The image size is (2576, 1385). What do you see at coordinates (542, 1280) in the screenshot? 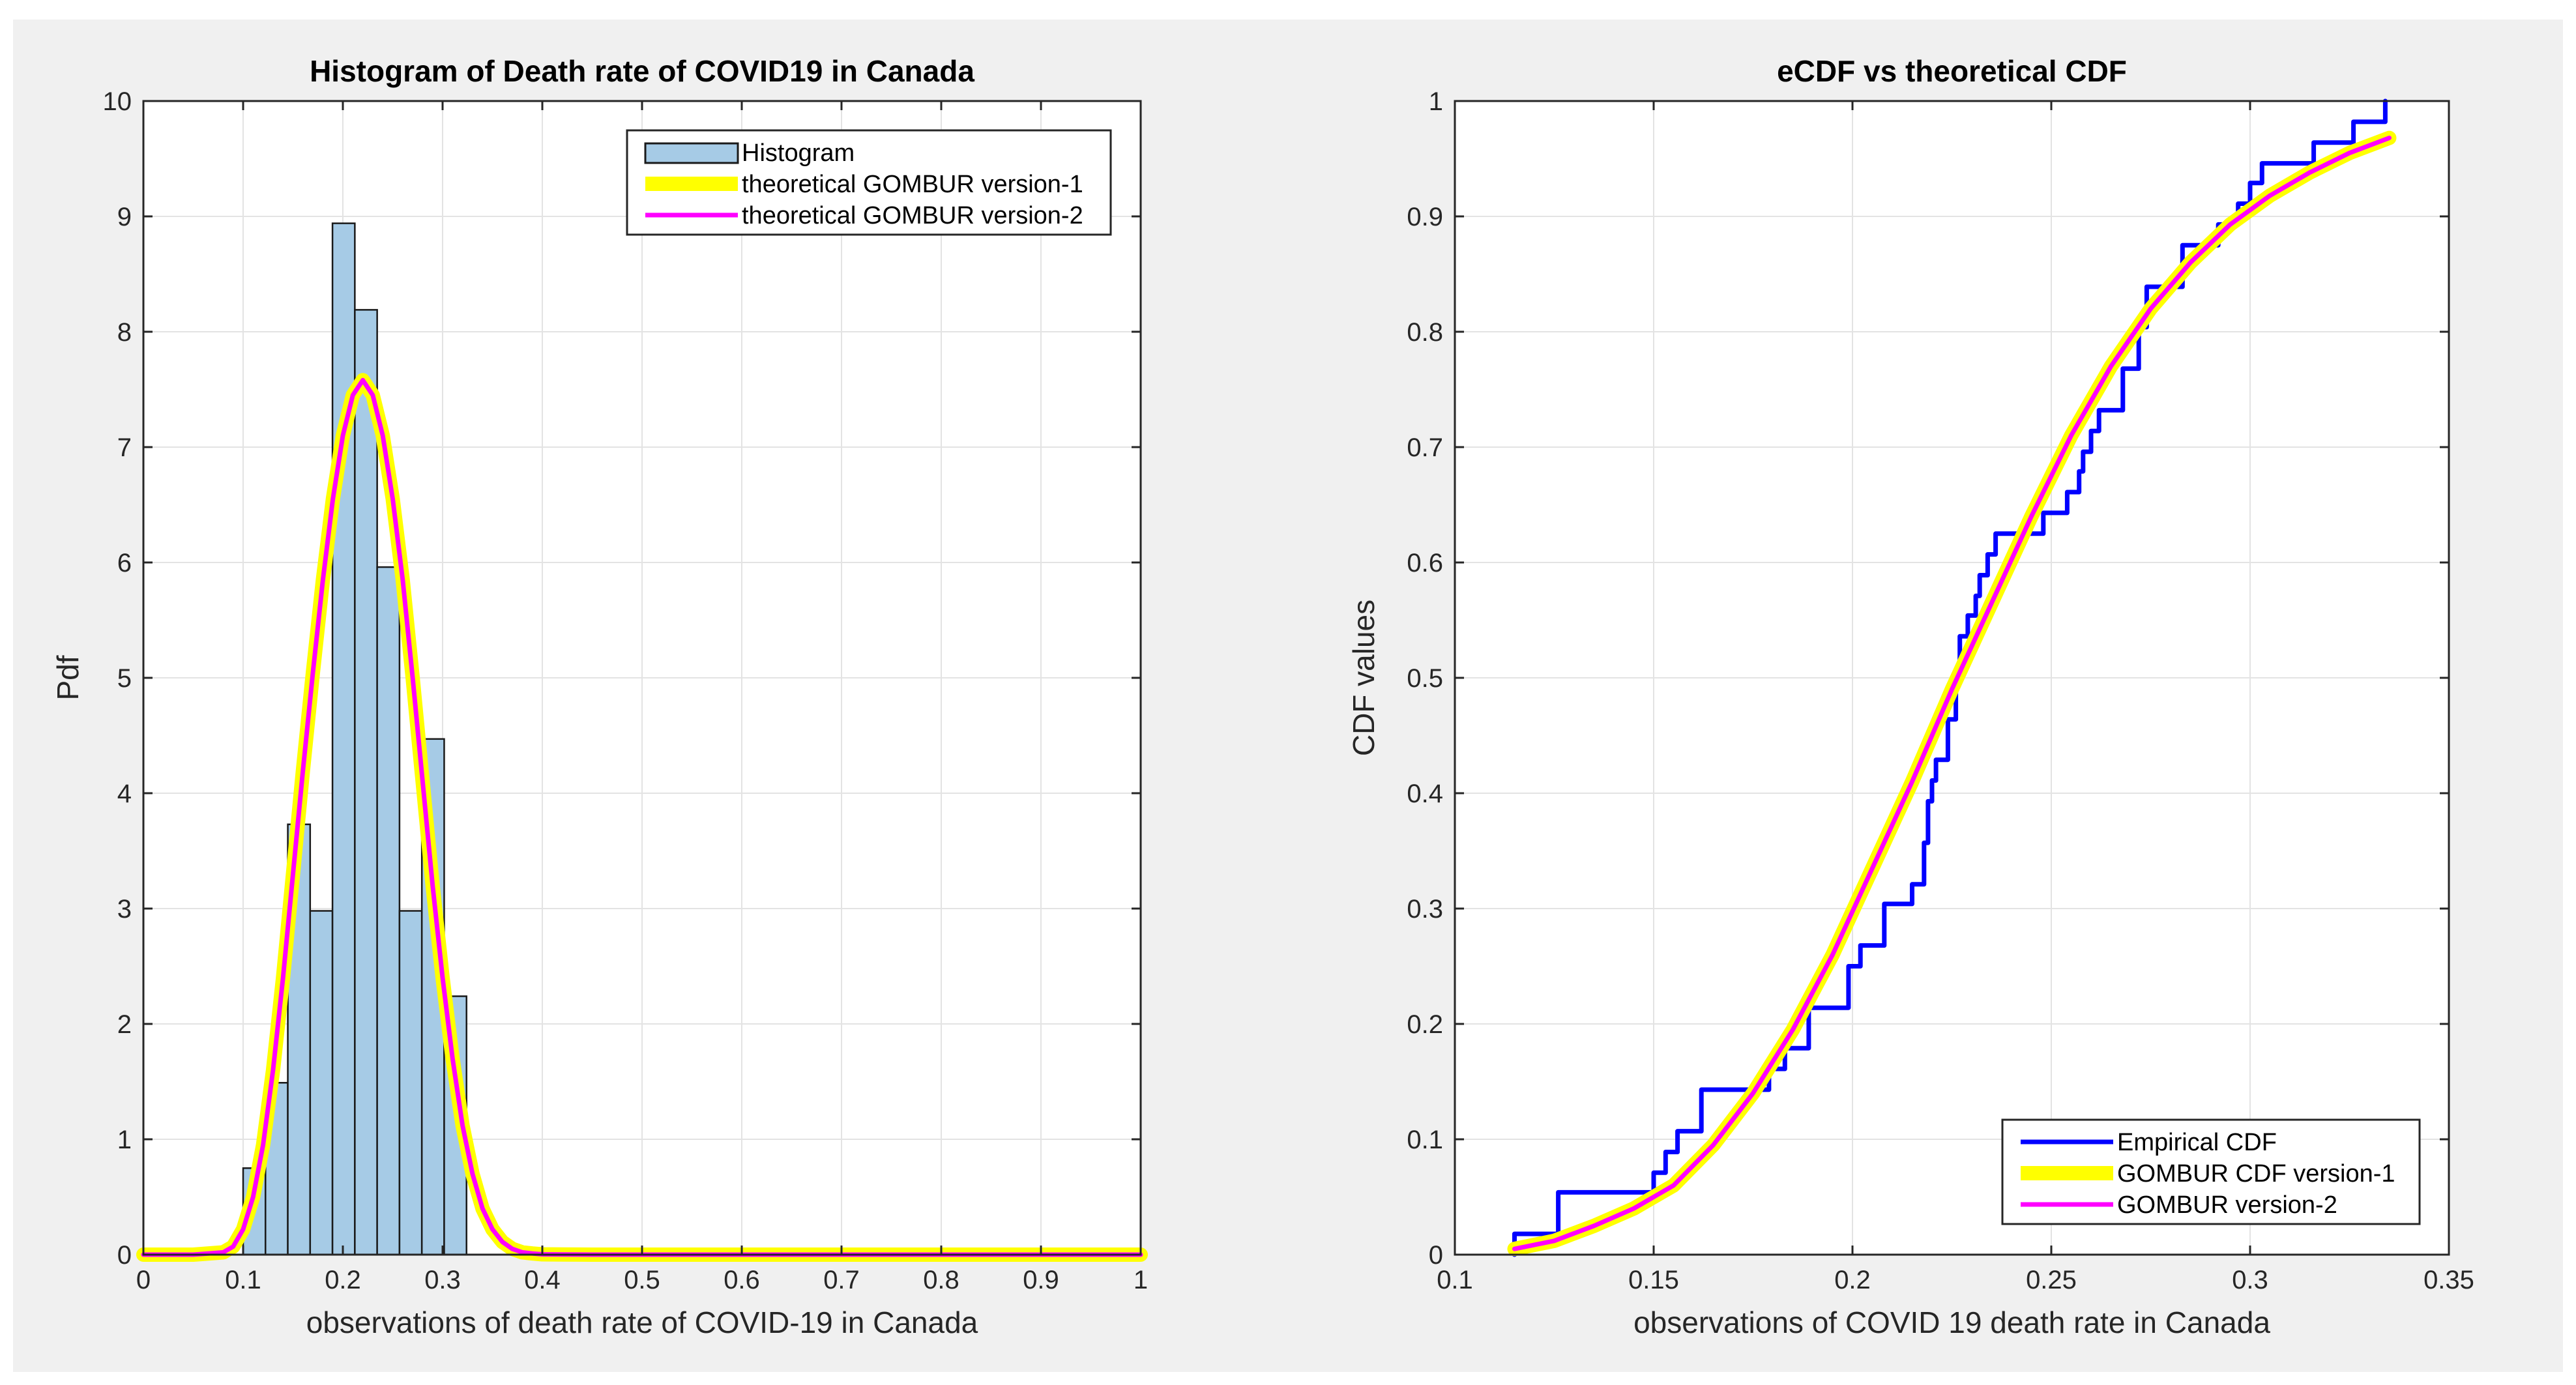
I see `x-tick-label: 0.4` at bounding box center [542, 1280].